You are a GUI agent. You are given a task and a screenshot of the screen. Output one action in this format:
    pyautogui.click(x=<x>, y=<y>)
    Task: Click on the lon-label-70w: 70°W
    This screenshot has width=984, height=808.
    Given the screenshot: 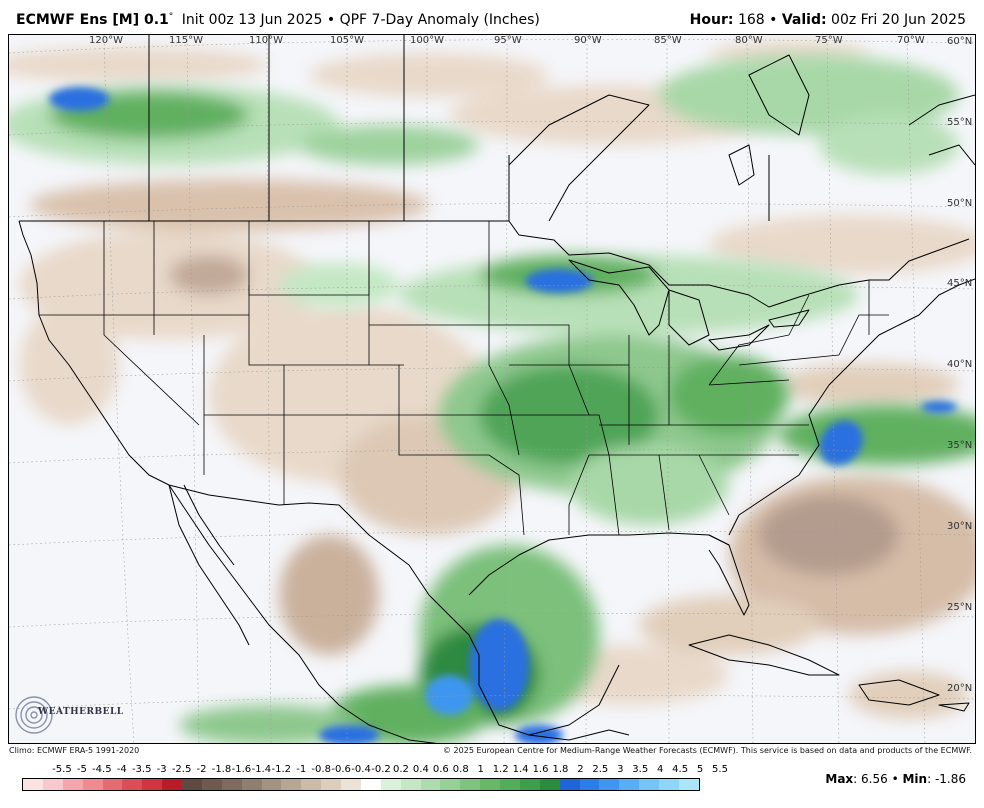 What is the action you would take?
    pyautogui.click(x=911, y=40)
    